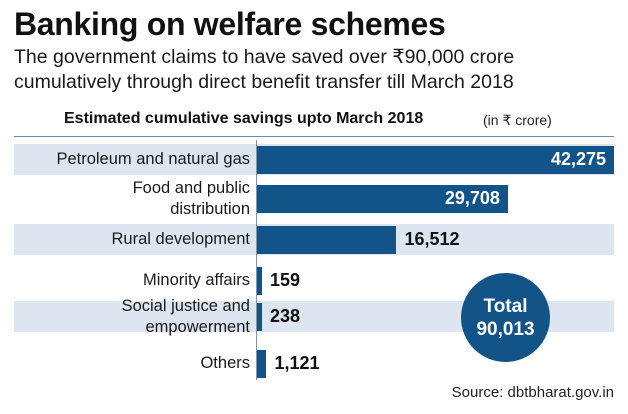  Describe the element at coordinates (230, 24) in the screenshot. I see `chart-title: Banking on welfare schemes` at that location.